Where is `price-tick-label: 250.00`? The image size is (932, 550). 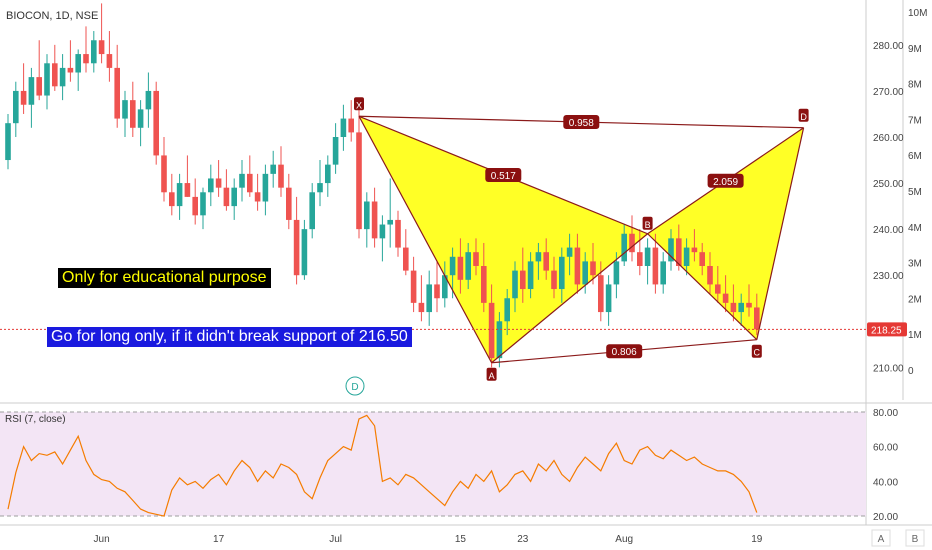 price-tick-label: 250.00 is located at coordinates (888, 184).